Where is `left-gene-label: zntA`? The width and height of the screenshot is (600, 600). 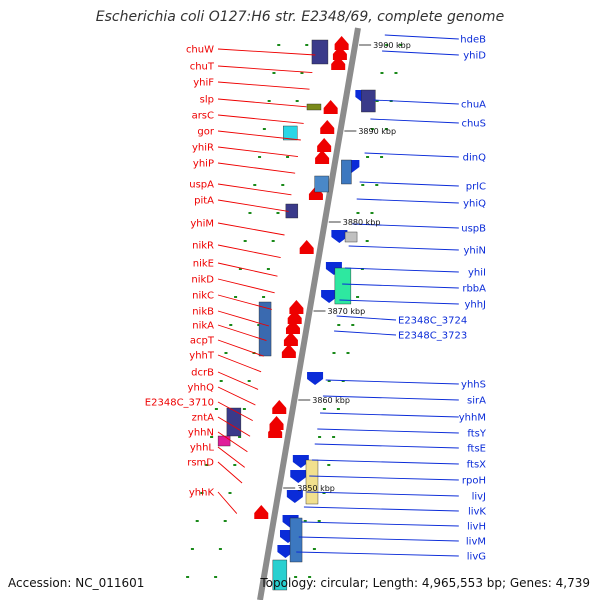 left-gene-label: zntA is located at coordinates (203, 418).